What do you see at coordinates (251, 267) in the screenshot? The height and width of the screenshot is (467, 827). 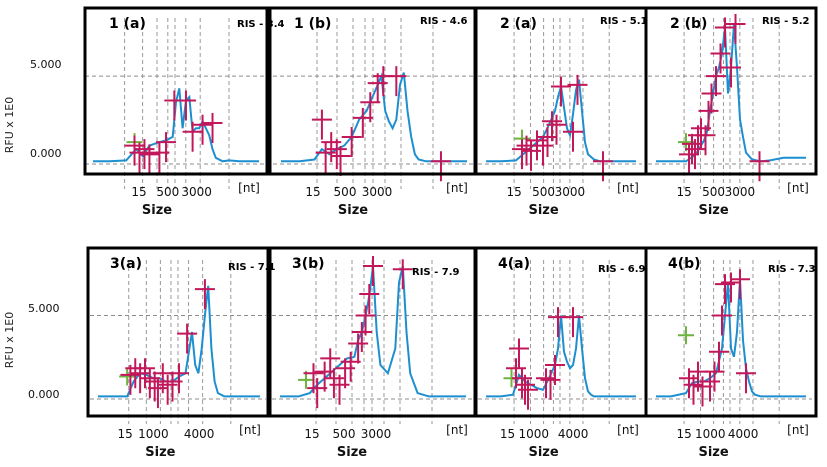 I see `panel-5-ris-label: RIS - 7.1` at bounding box center [251, 267].